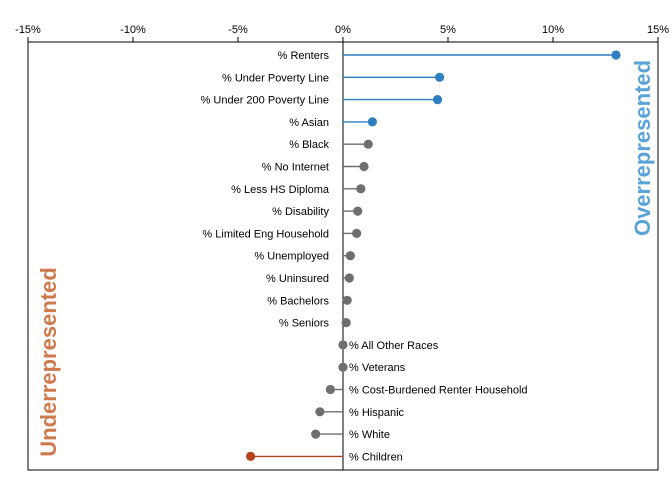 The width and height of the screenshot is (672, 480). Describe the element at coordinates (275, 78) in the screenshot. I see `category-label: % Under Poverty Line` at that location.